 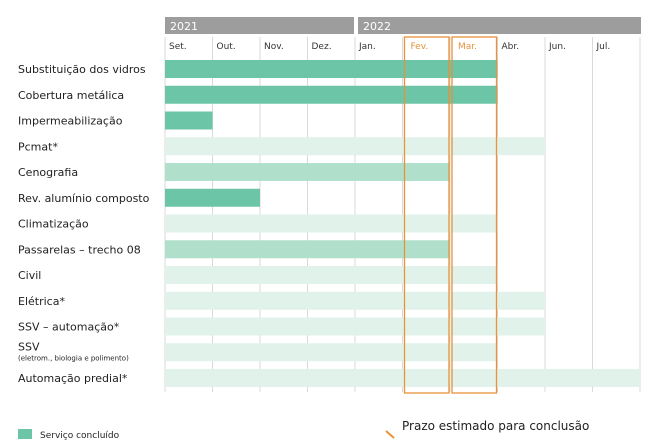 I want to click on task-sublabel: (eletrom., biologia e polimento), so click(x=73, y=358).